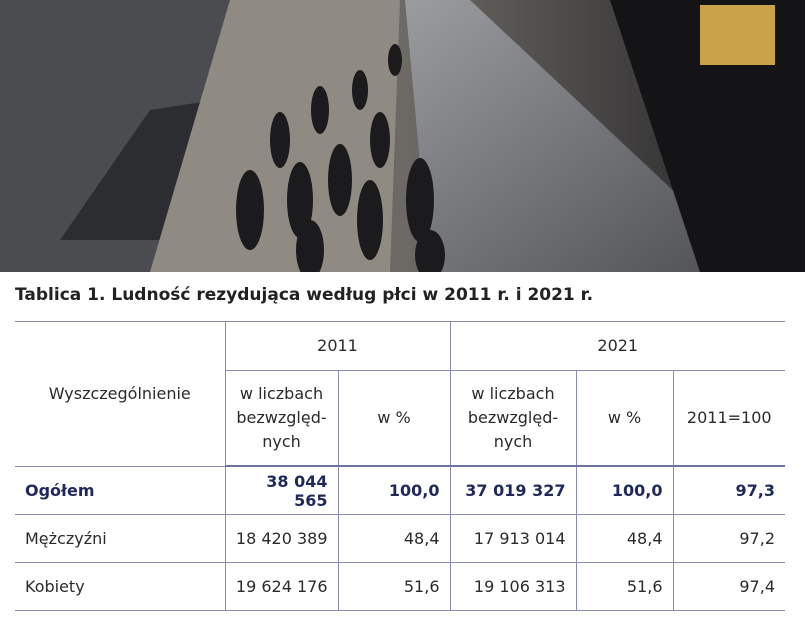 The image size is (805, 634). I want to click on group-header: 2011, so click(337, 346).